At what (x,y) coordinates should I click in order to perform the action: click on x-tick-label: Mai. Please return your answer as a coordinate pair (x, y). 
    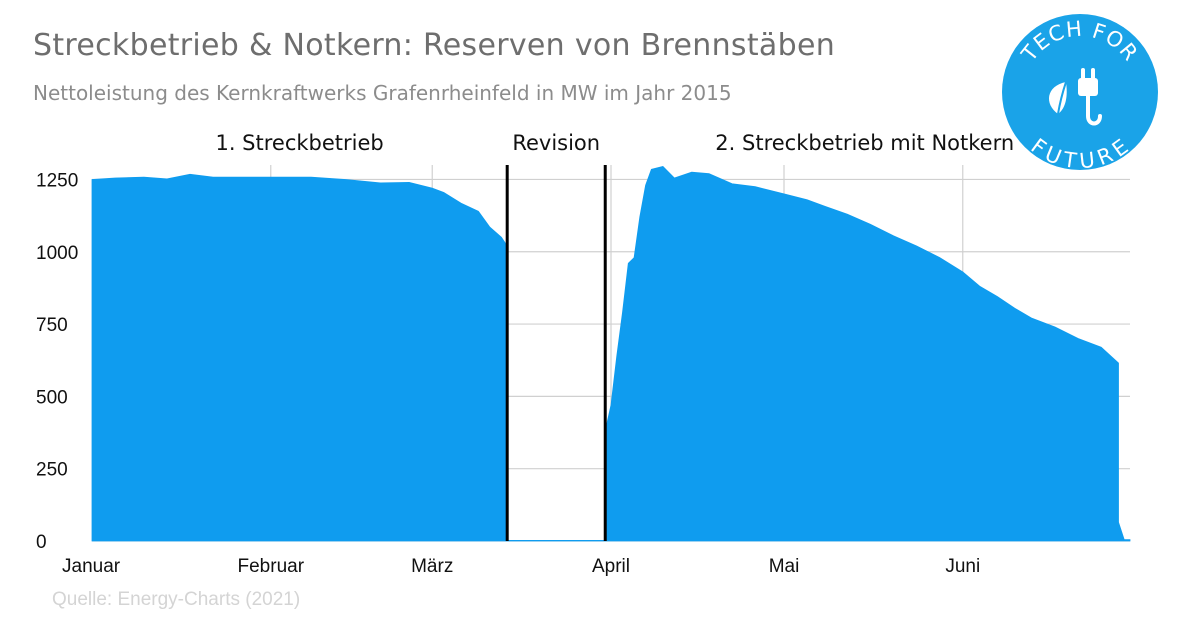
    Looking at the image, I should click on (784, 566).